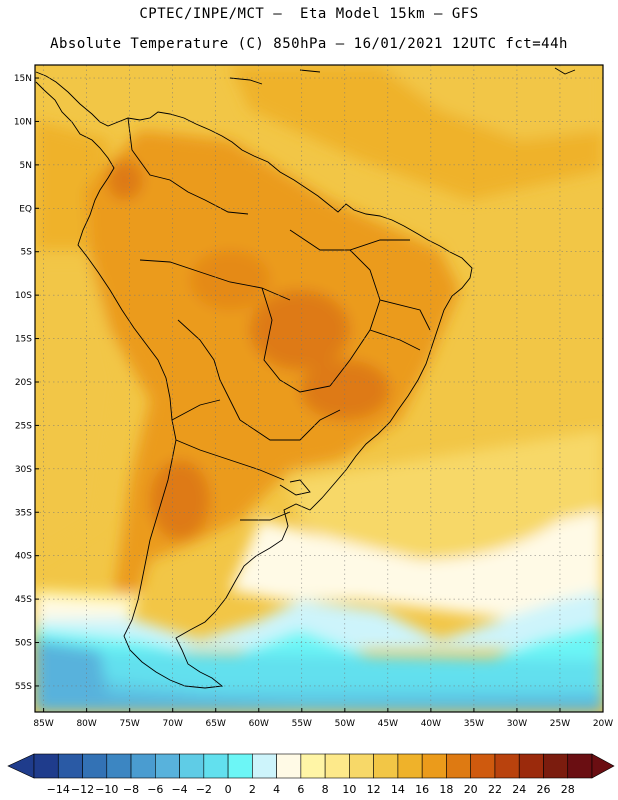 The width and height of the screenshot is (618, 800). Describe the element at coordinates (543, 789) in the screenshot. I see `colorbar-label: 26` at that location.